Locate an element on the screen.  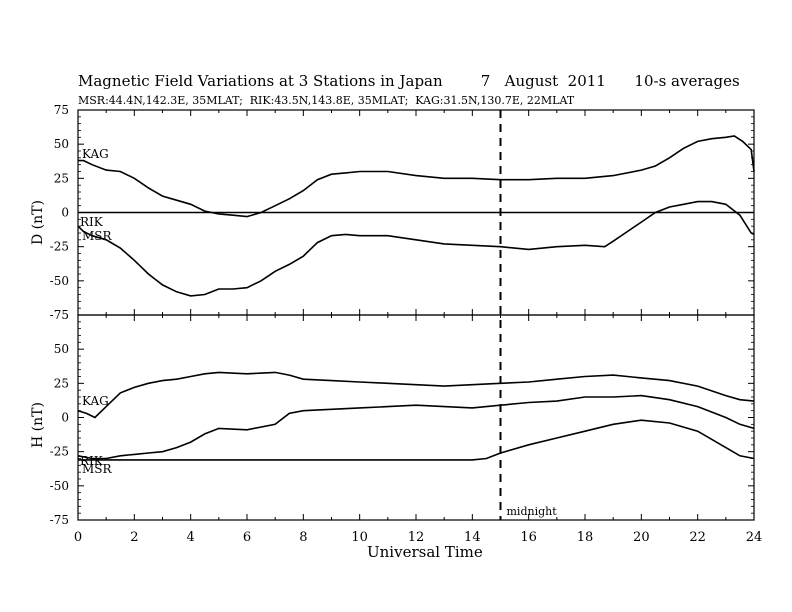
xtick-label: 2 is located at coordinates (134, 537).